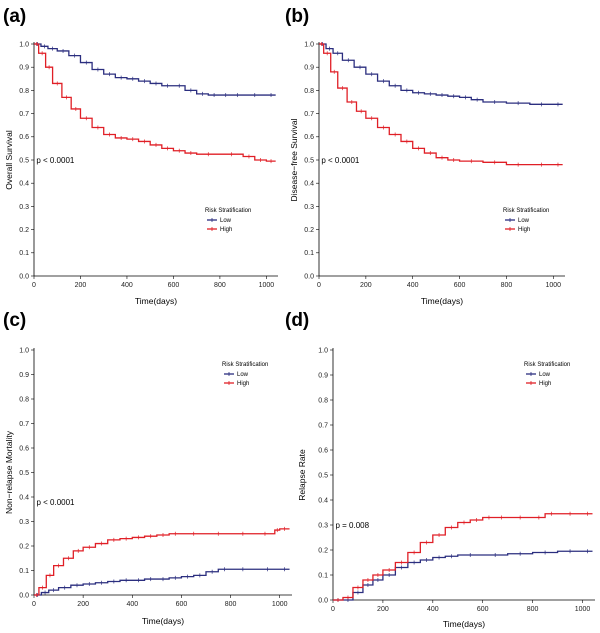 The width and height of the screenshot is (600, 633). I want to click on y-axis-title: Disease−free Survival, so click(294, 159).